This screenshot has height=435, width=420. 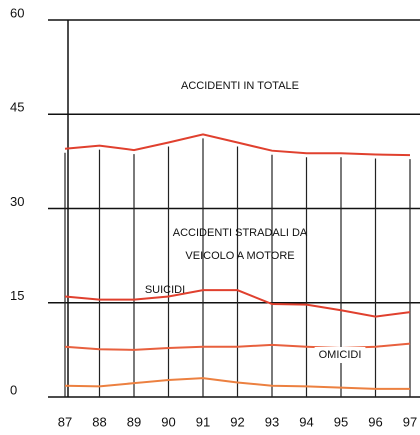 I want to click on y-tick-label: 0, so click(x=13, y=389).